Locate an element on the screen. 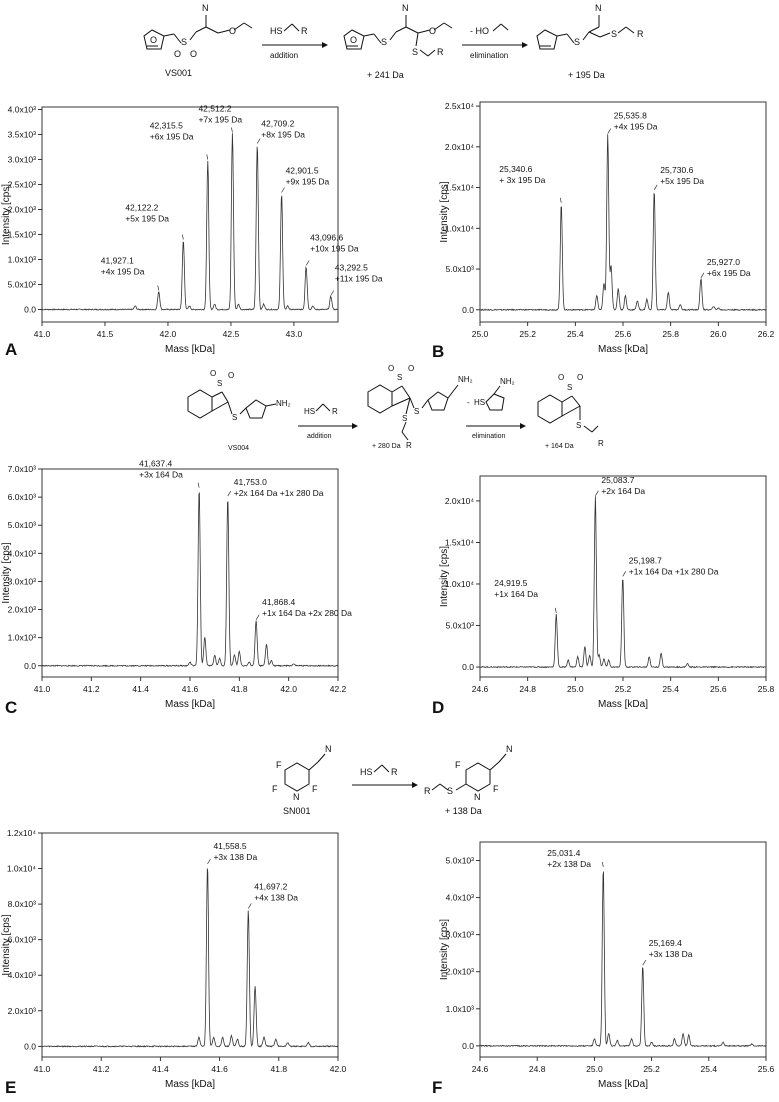 The width and height of the screenshot is (779, 1102). y-tick-label: 6.0x10³ is located at coordinates (22, 497).